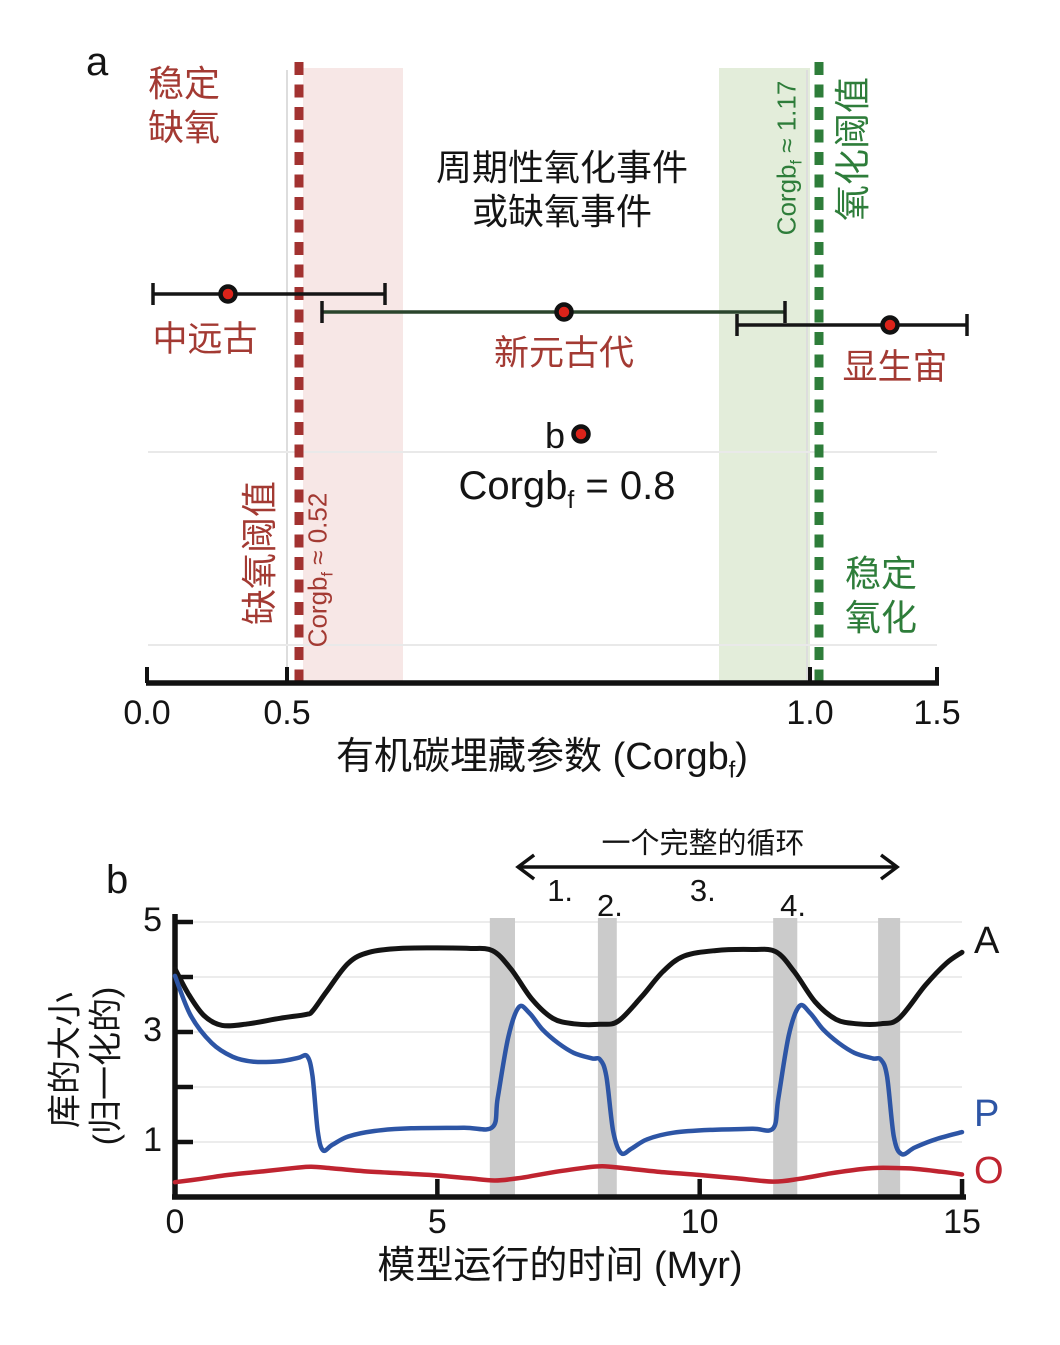 The width and height of the screenshot is (1060, 1345). Describe the element at coordinates (786, 120) in the screenshot. I see `oxic-threshold-value-post: ≈ 1.17` at that location.